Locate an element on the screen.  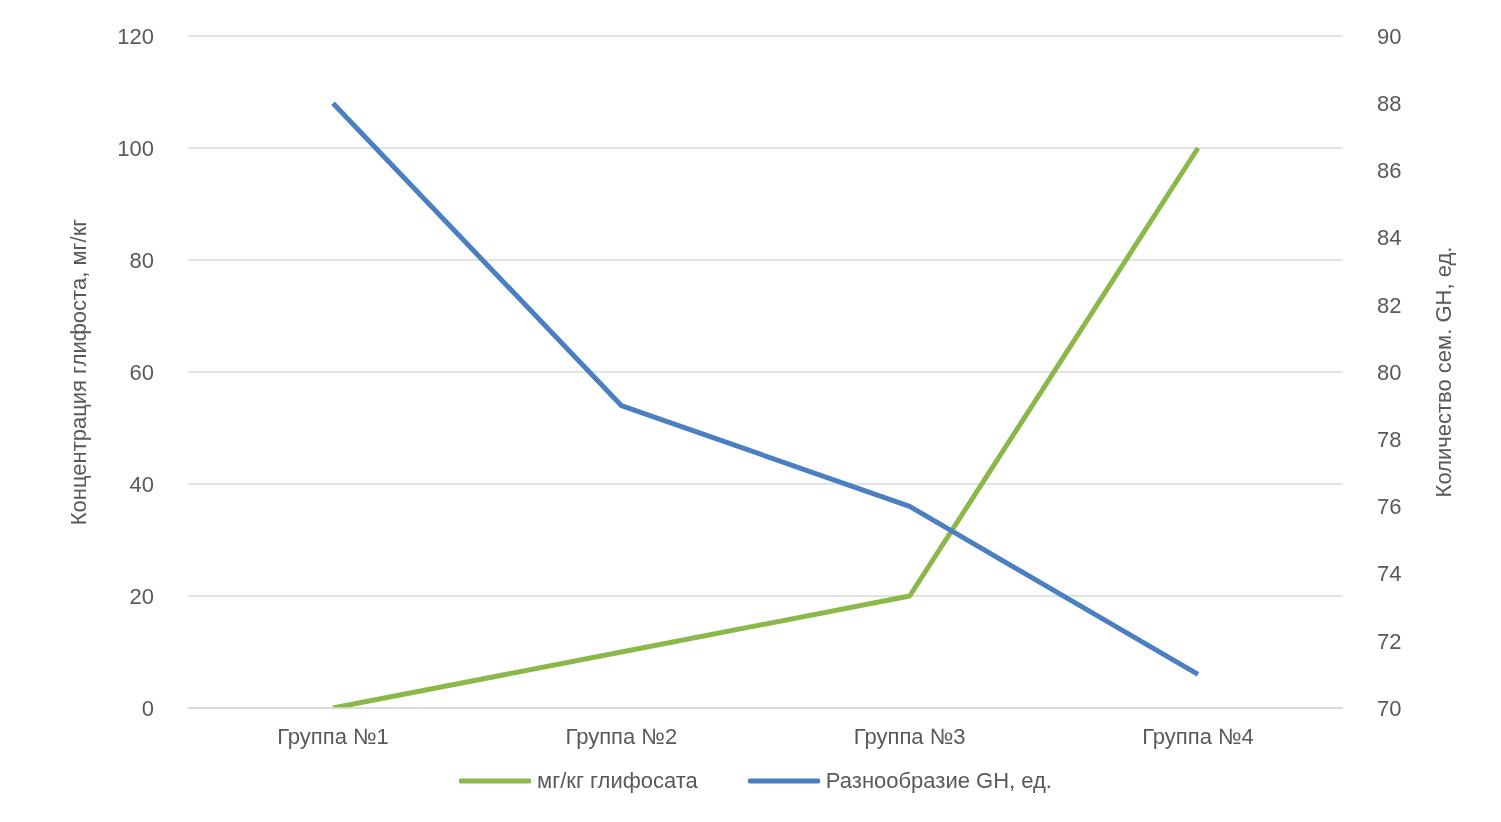
x-tick-label: Группа №1 is located at coordinates (333, 736).